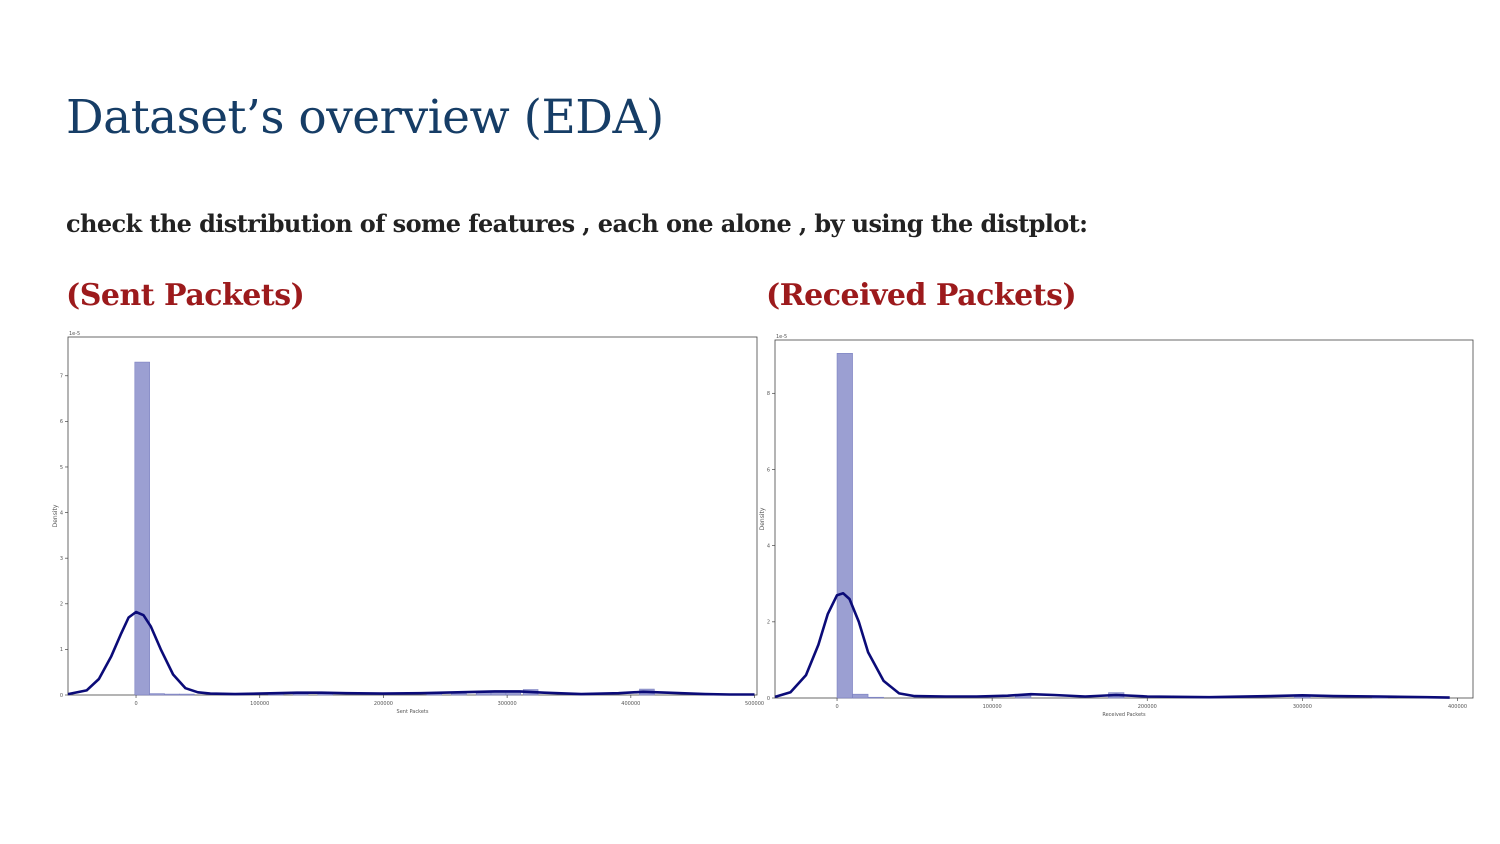  I want to click on y-tick-label: 5, so click(61, 468).